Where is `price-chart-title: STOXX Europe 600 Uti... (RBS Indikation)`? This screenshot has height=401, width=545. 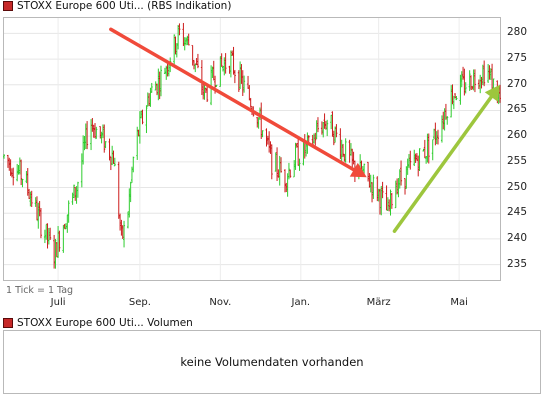
price-chart-title: STOXX Europe 600 Uti... (RBS Indikation) is located at coordinates (124, 6).